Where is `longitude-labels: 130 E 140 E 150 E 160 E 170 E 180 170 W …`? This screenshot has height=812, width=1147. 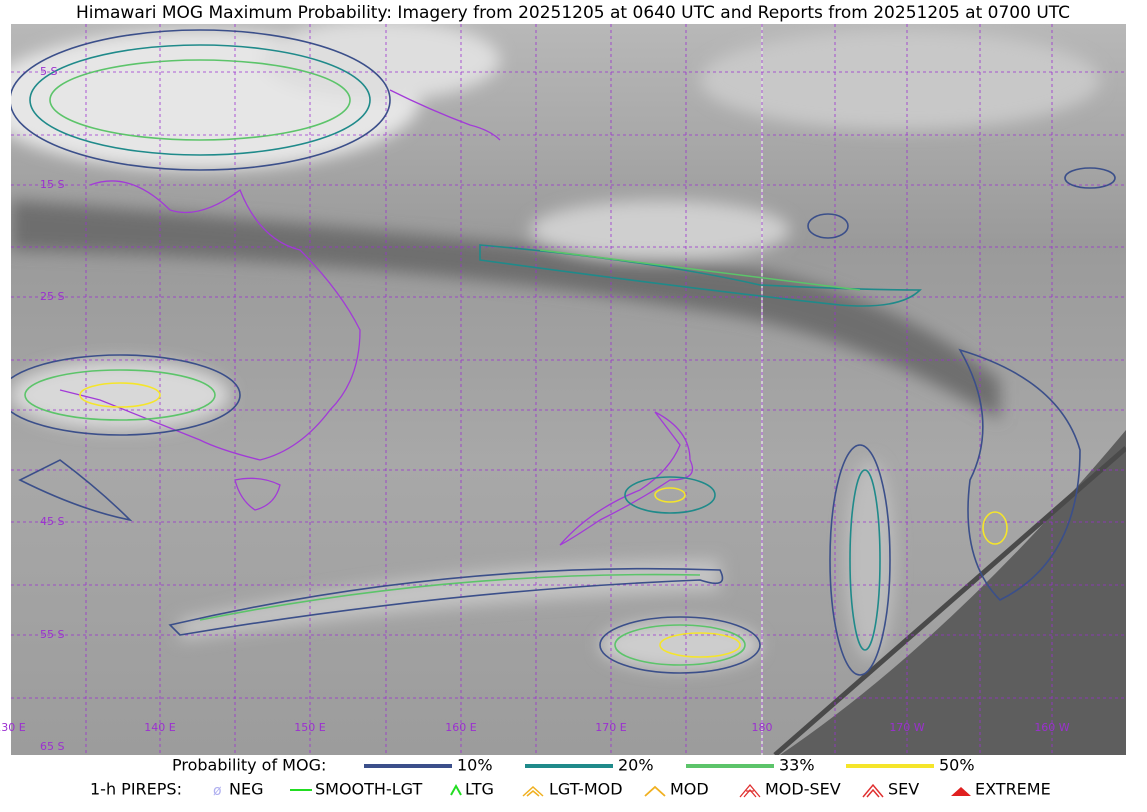
longitude-labels: 130 E 140 E 150 E 160 E 170 E 180 170 W … is located at coordinates (535, 727).